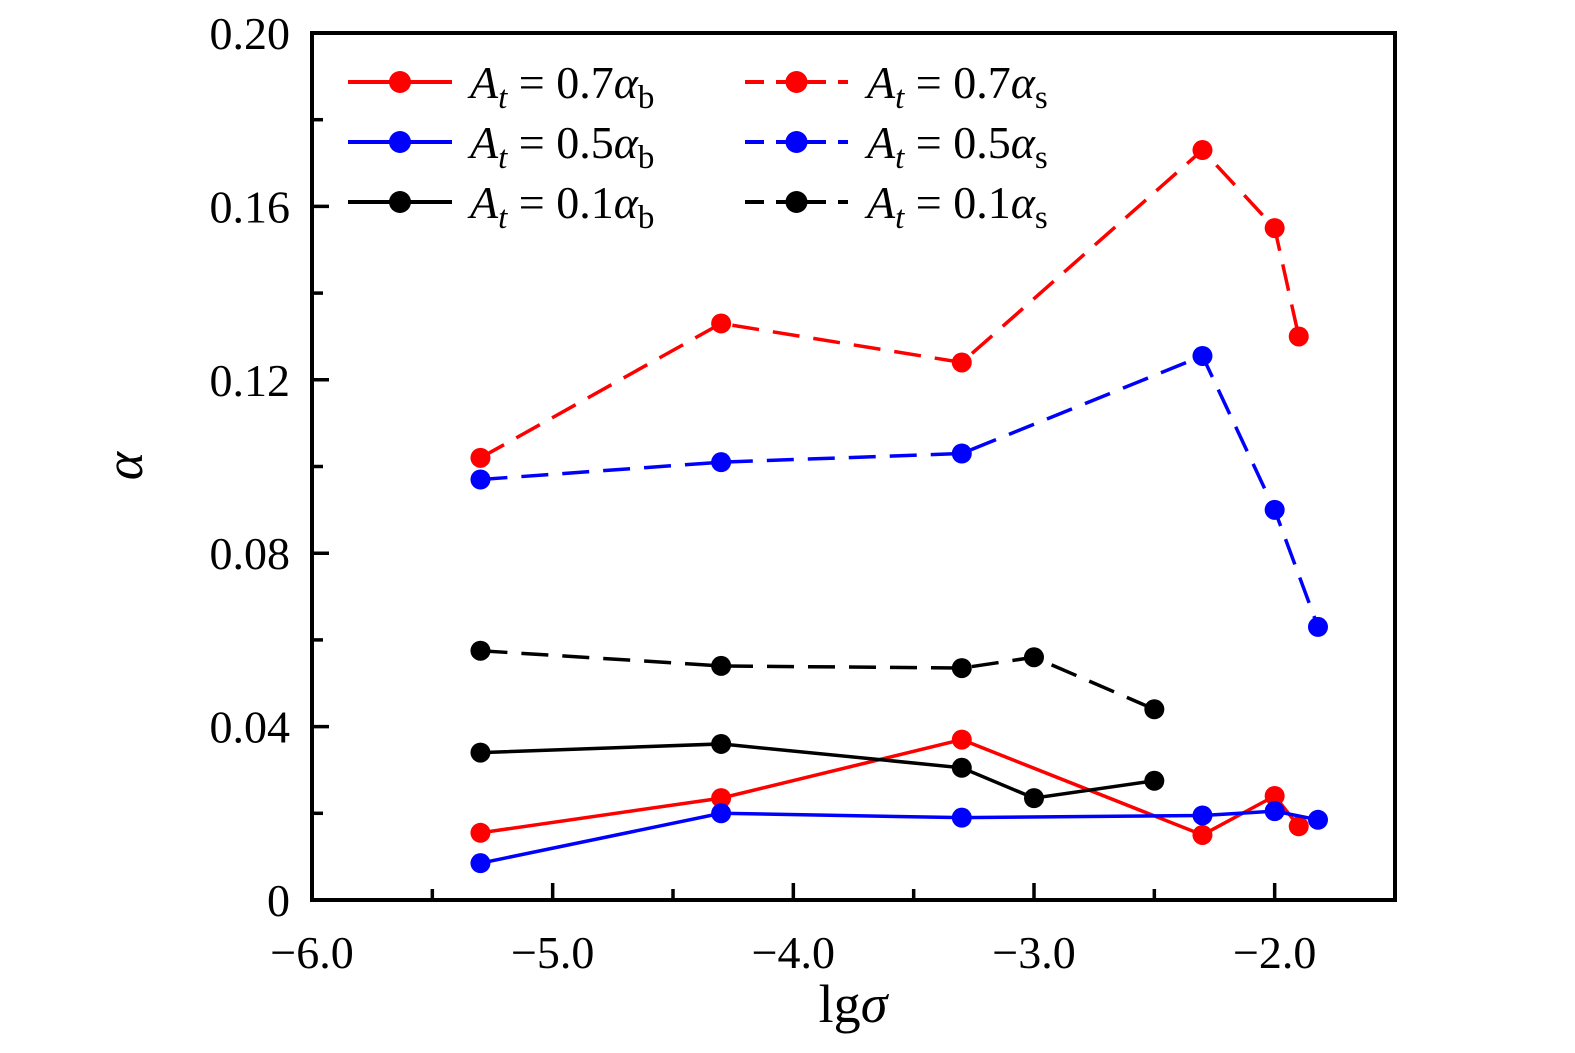 The height and width of the screenshot is (1053, 1575). Describe the element at coordinates (956, 86) in the screenshot. I see `legend-label: At = 0.7αs` at that location.